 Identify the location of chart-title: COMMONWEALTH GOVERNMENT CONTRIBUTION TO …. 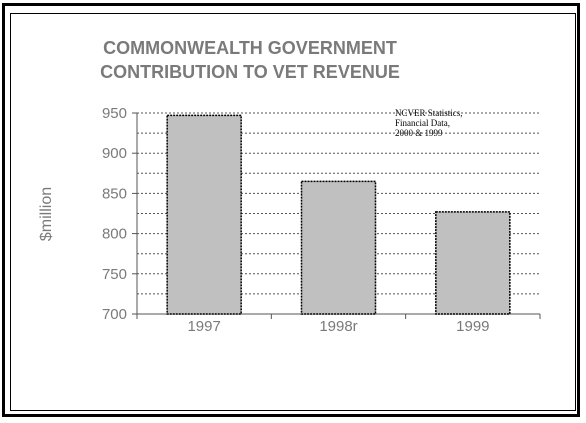
(250, 60).